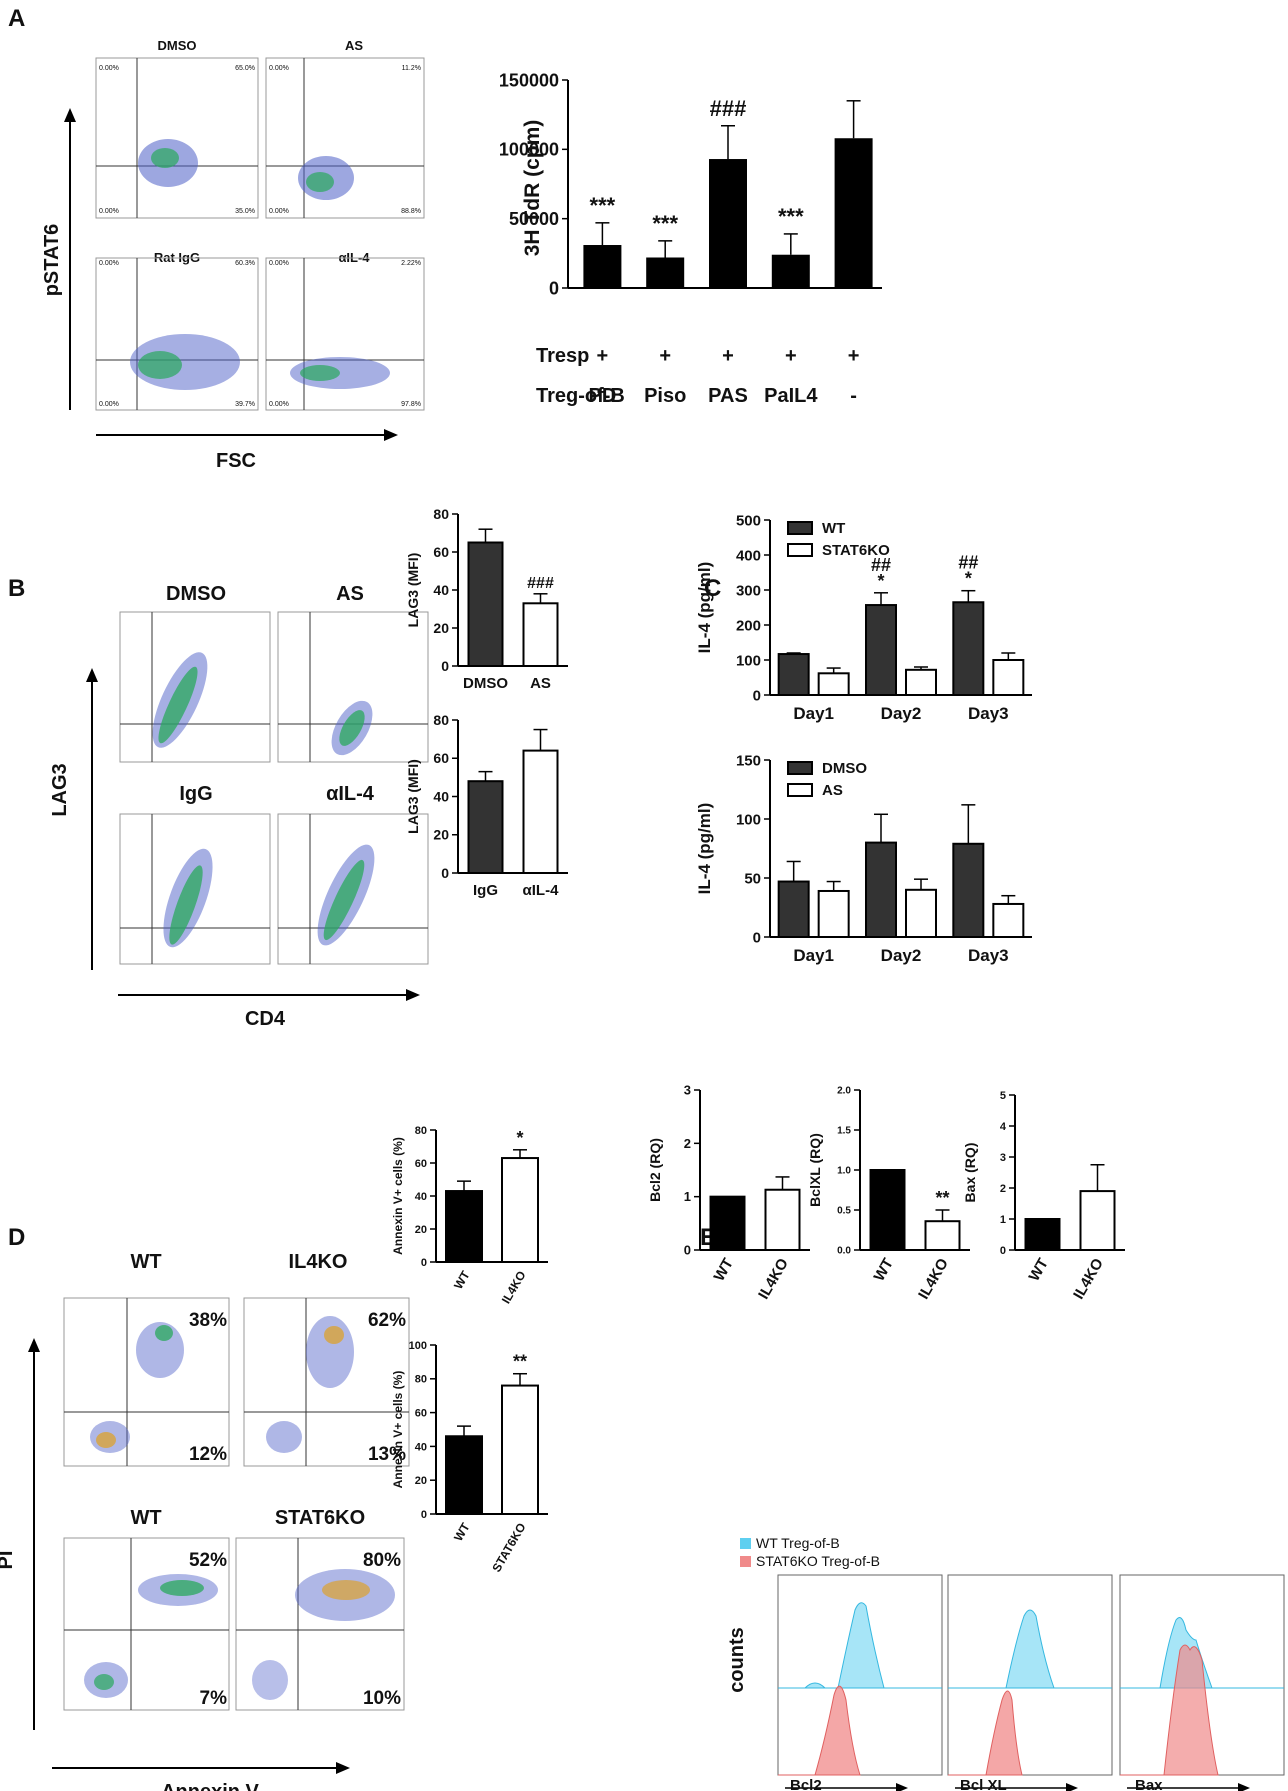 The height and width of the screenshot is (1791, 1288). I want to click on D_bottom-ytick-label-1: 20, so click(421, 1481).